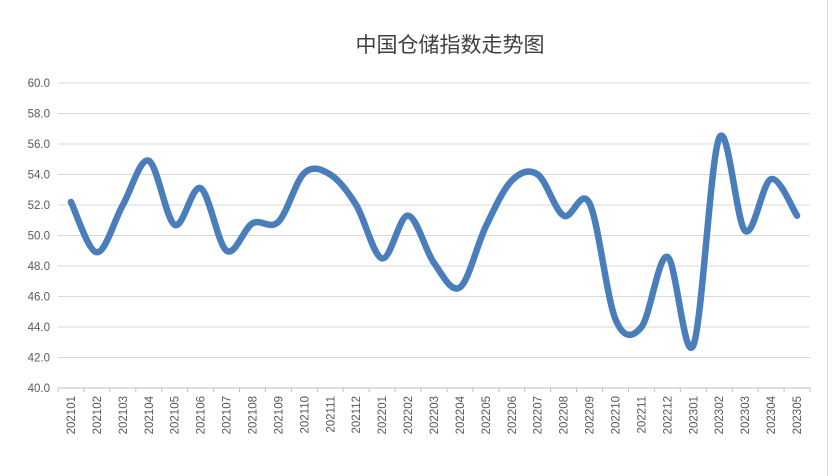 This screenshot has height=476, width=833. What do you see at coordinates (39, 176) in the screenshot?
I see `y-axis-tick-label: 54.0` at bounding box center [39, 176].